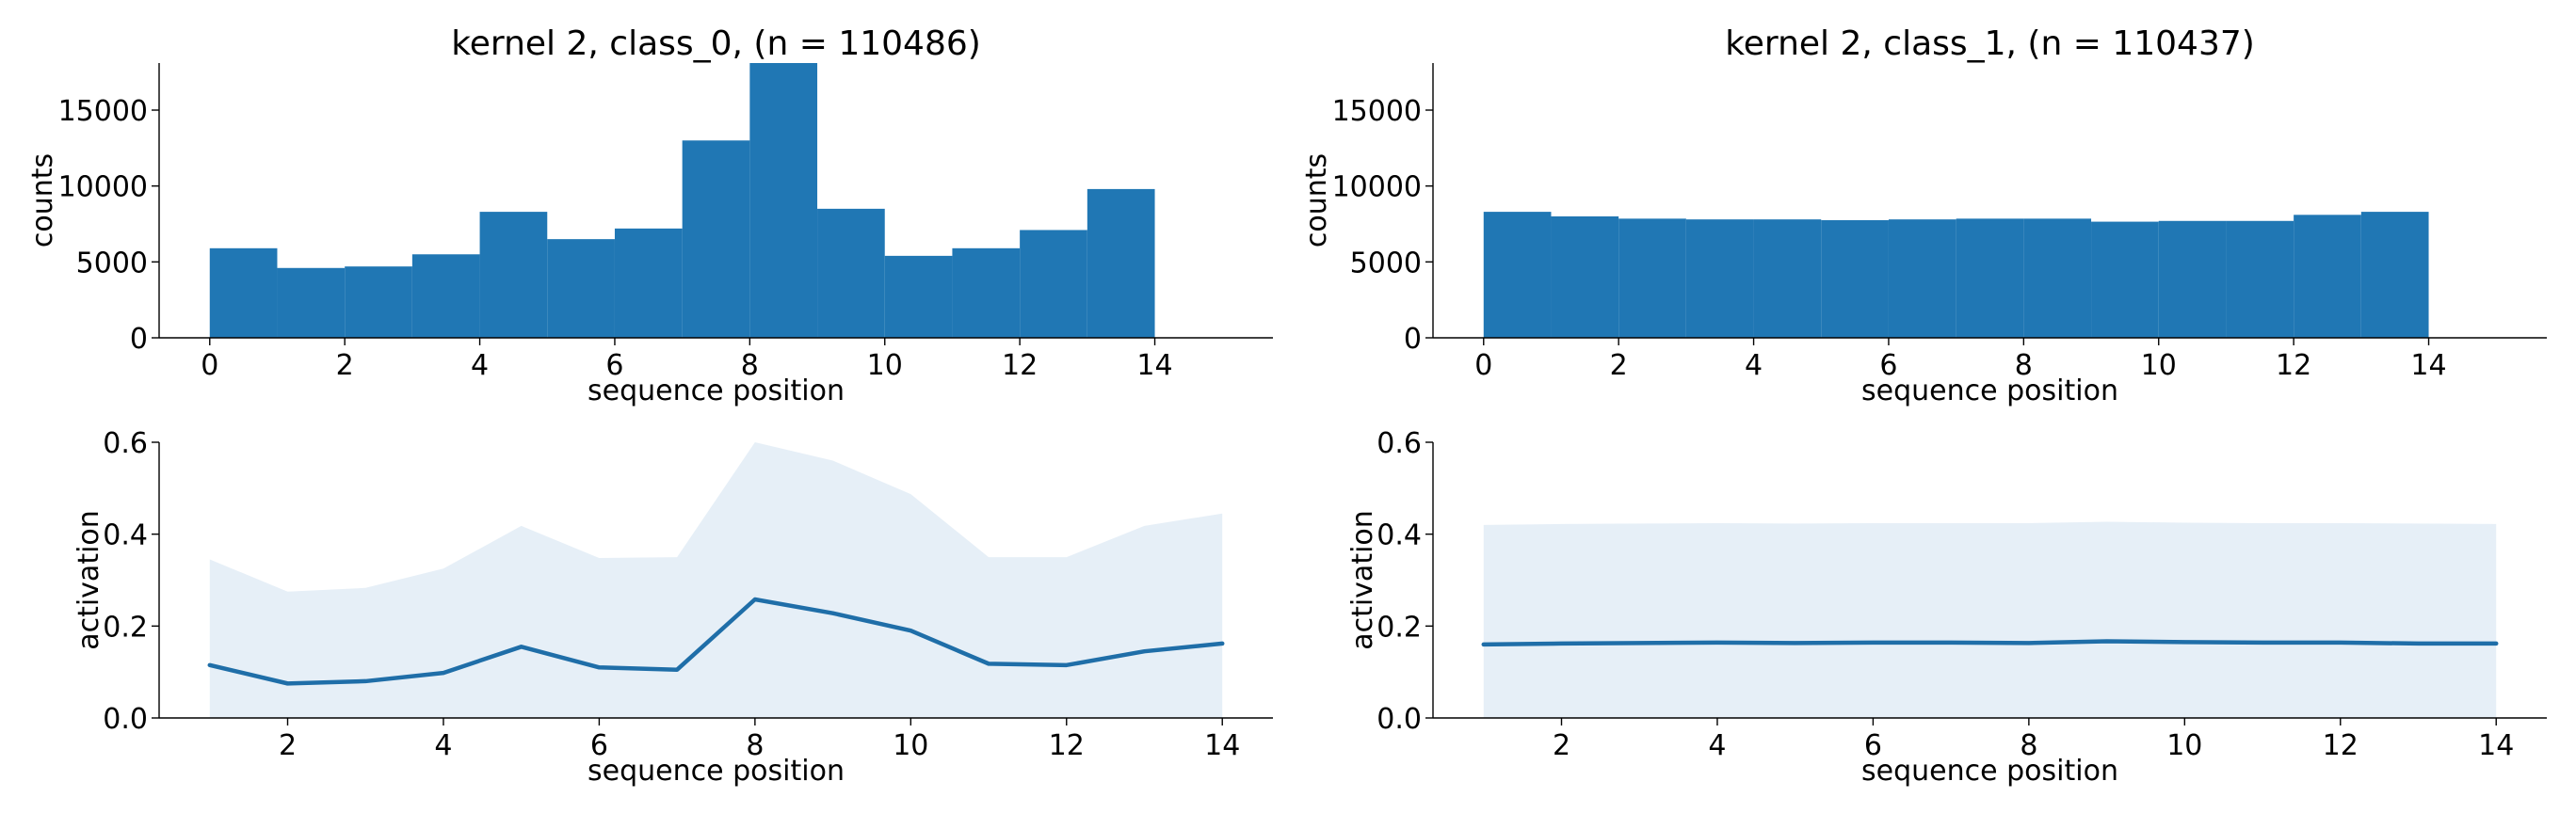 The image size is (2576, 813). What do you see at coordinates (1990, 43) in the screenshot?
I see `chart-title: kernel 2, class_1, (n = 110437)` at bounding box center [1990, 43].